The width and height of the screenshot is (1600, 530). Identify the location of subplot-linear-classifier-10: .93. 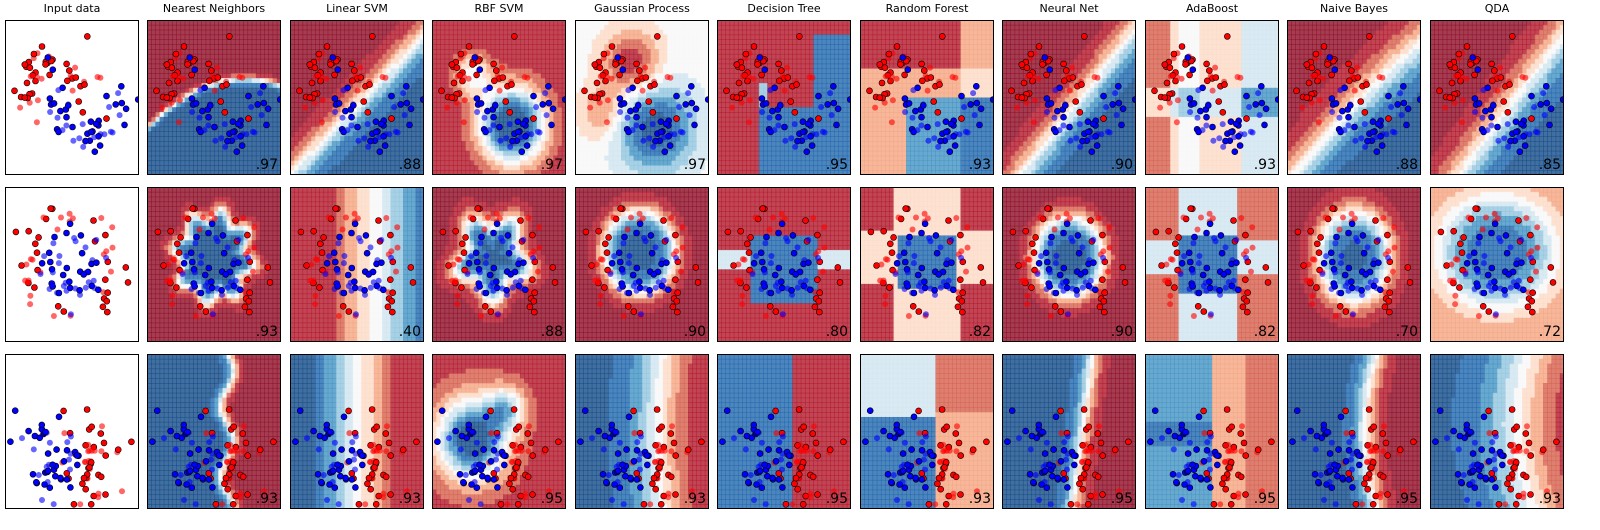
(1497, 431).